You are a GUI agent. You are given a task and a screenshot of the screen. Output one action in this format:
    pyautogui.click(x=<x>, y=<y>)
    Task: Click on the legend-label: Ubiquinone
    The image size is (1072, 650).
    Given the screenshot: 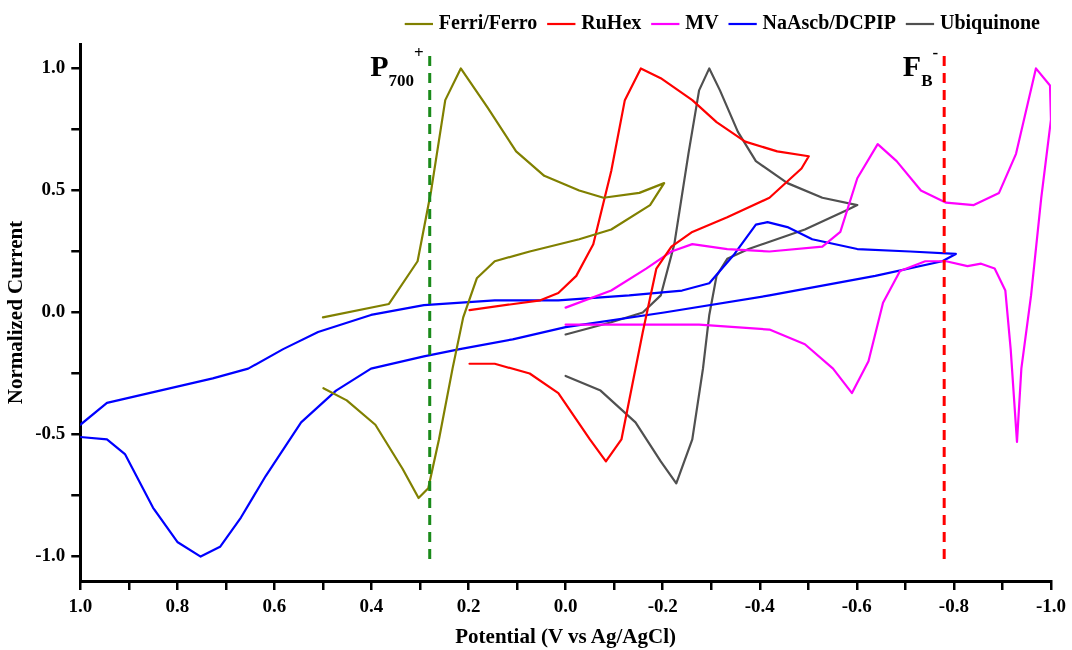 What is the action you would take?
    pyautogui.click(x=990, y=23)
    